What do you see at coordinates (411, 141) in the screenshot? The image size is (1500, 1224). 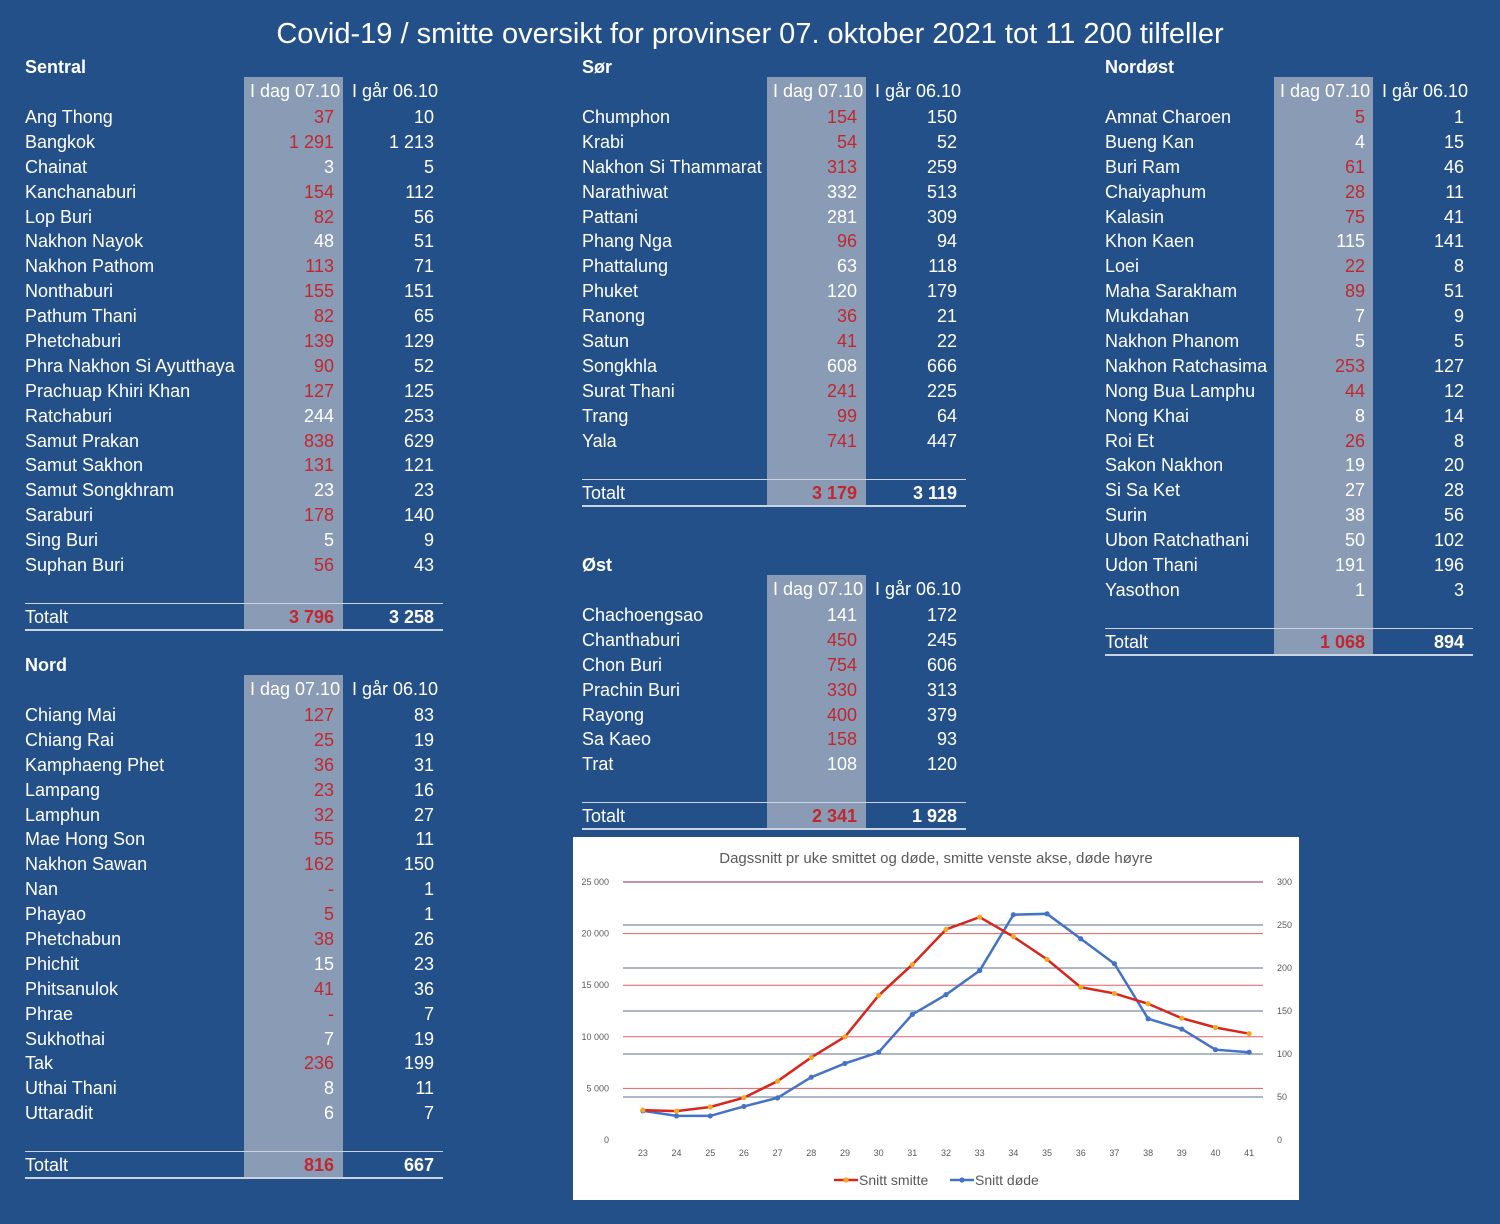 I see `yesterday-value: 1 213` at bounding box center [411, 141].